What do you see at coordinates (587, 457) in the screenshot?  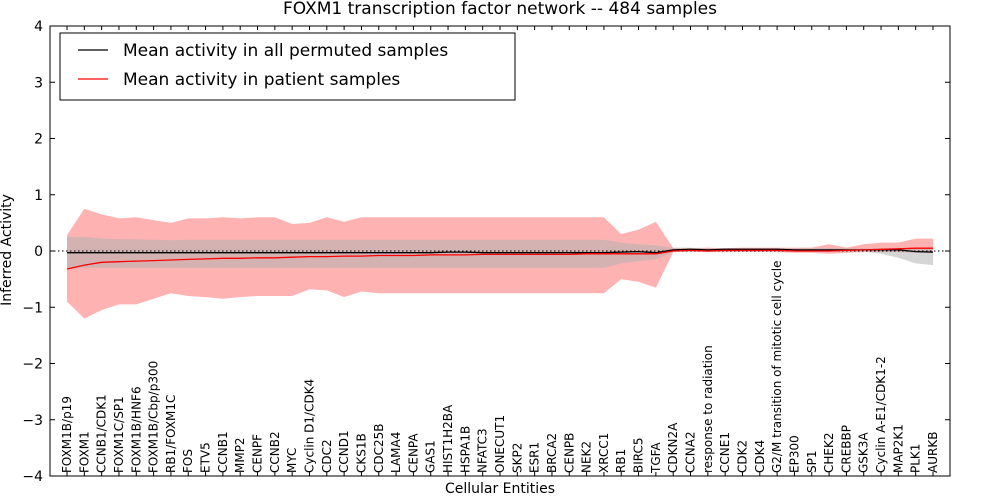 I see `x-tick-label: NEK2` at bounding box center [587, 457].